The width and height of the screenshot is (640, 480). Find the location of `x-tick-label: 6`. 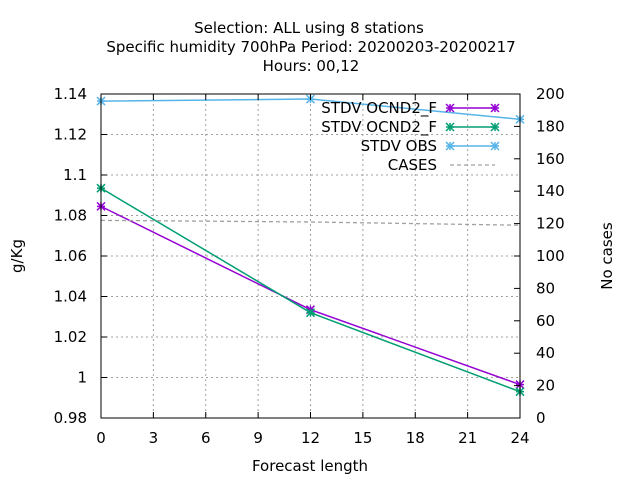

x-tick-label: 6 is located at coordinates (206, 438).